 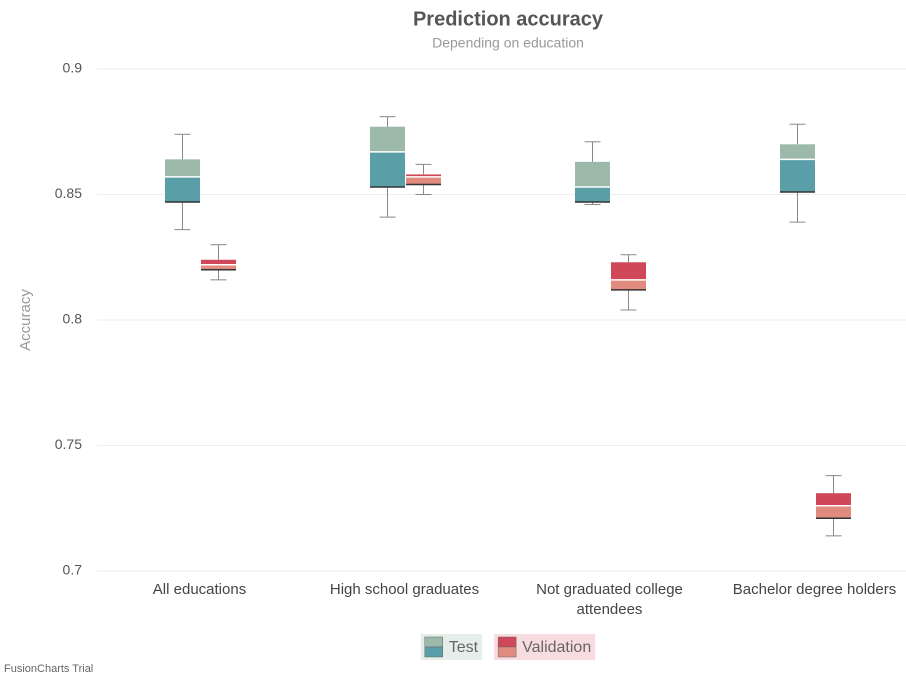 I want to click on legend-label: Test, so click(x=464, y=647).